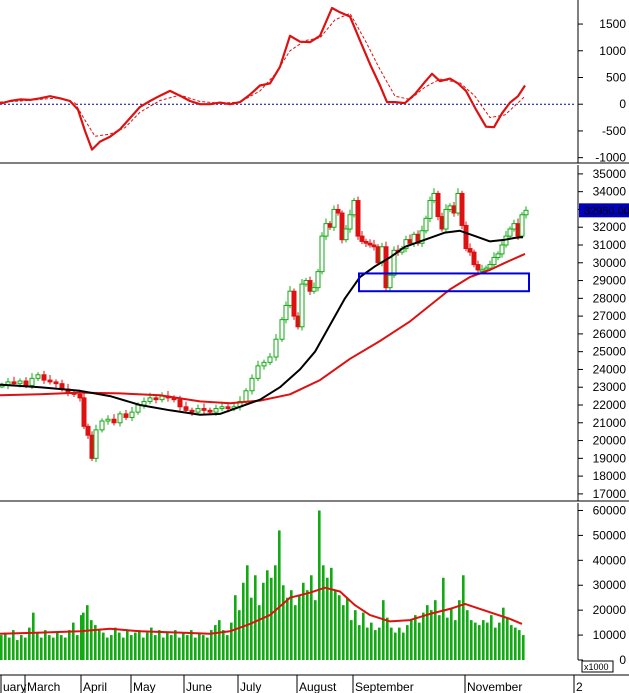 The width and height of the screenshot is (629, 693). What do you see at coordinates (610, 476) in the screenshot?
I see `y-tick-label: 18000` at bounding box center [610, 476].